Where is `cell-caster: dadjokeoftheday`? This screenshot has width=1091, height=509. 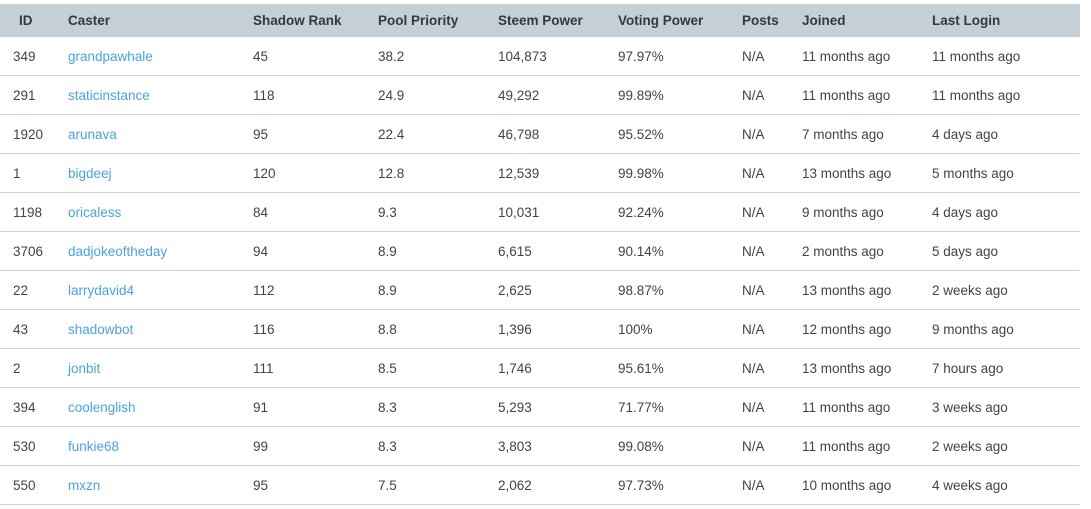 cell-caster: dadjokeoftheday is located at coordinates (147, 251).